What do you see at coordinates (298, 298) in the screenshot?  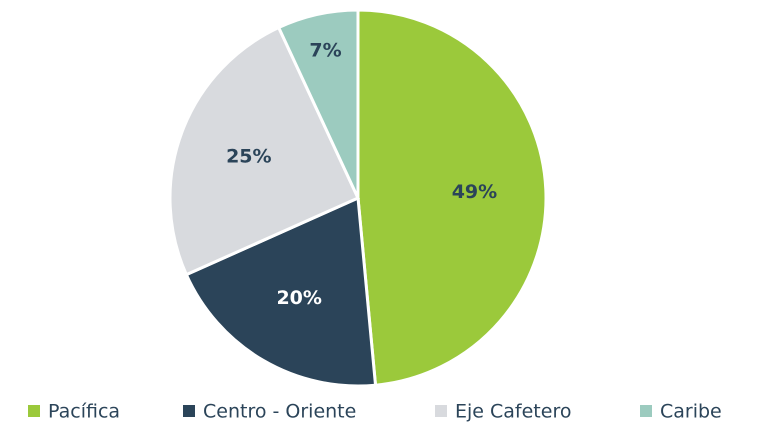 I see `data-label: 20%` at bounding box center [298, 298].